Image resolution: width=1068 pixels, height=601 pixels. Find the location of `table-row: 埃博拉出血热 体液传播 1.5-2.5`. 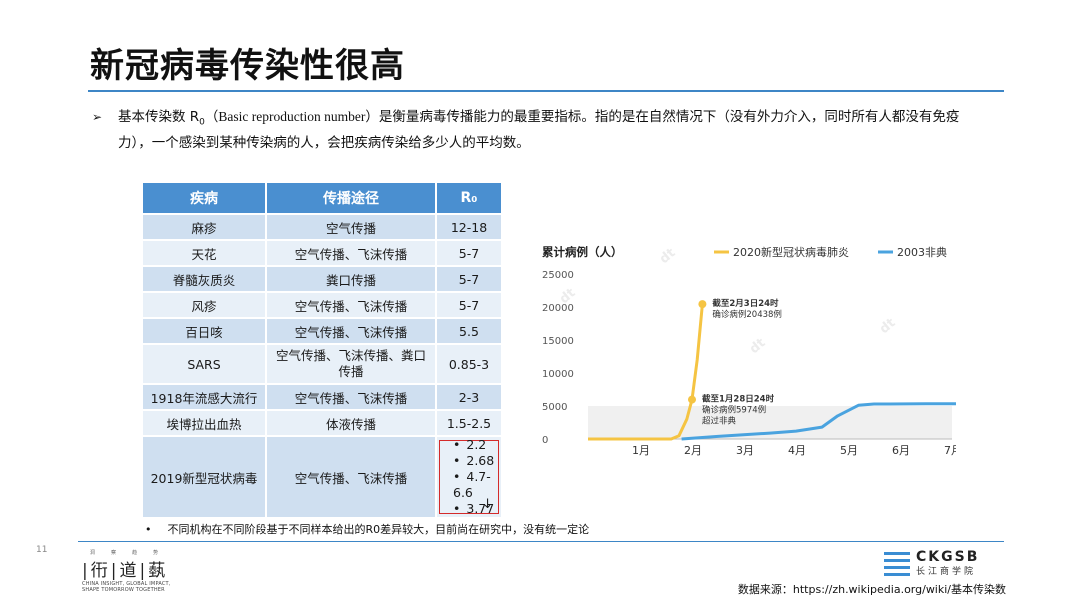

table-row: 埃博拉出血热 体液传播 1.5-2.5 is located at coordinates (323, 424).